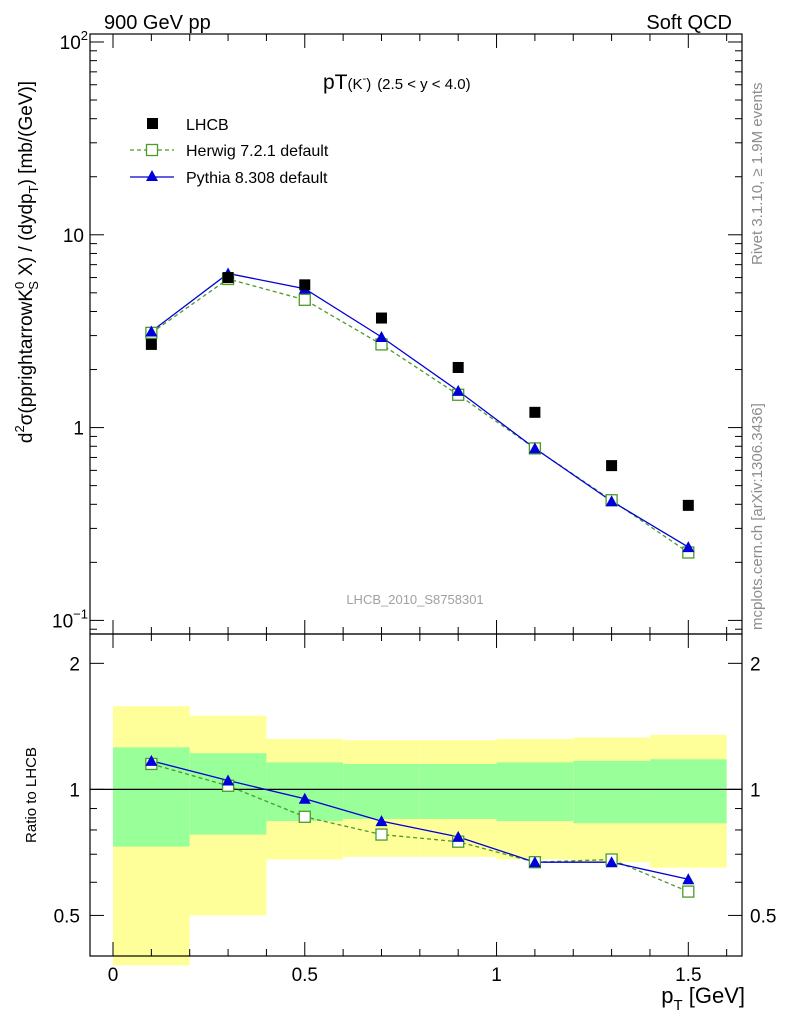 This screenshot has width=786, height=1024. Describe the element at coordinates (113, 975) in the screenshot. I see `x-tick-label: 0` at that location.